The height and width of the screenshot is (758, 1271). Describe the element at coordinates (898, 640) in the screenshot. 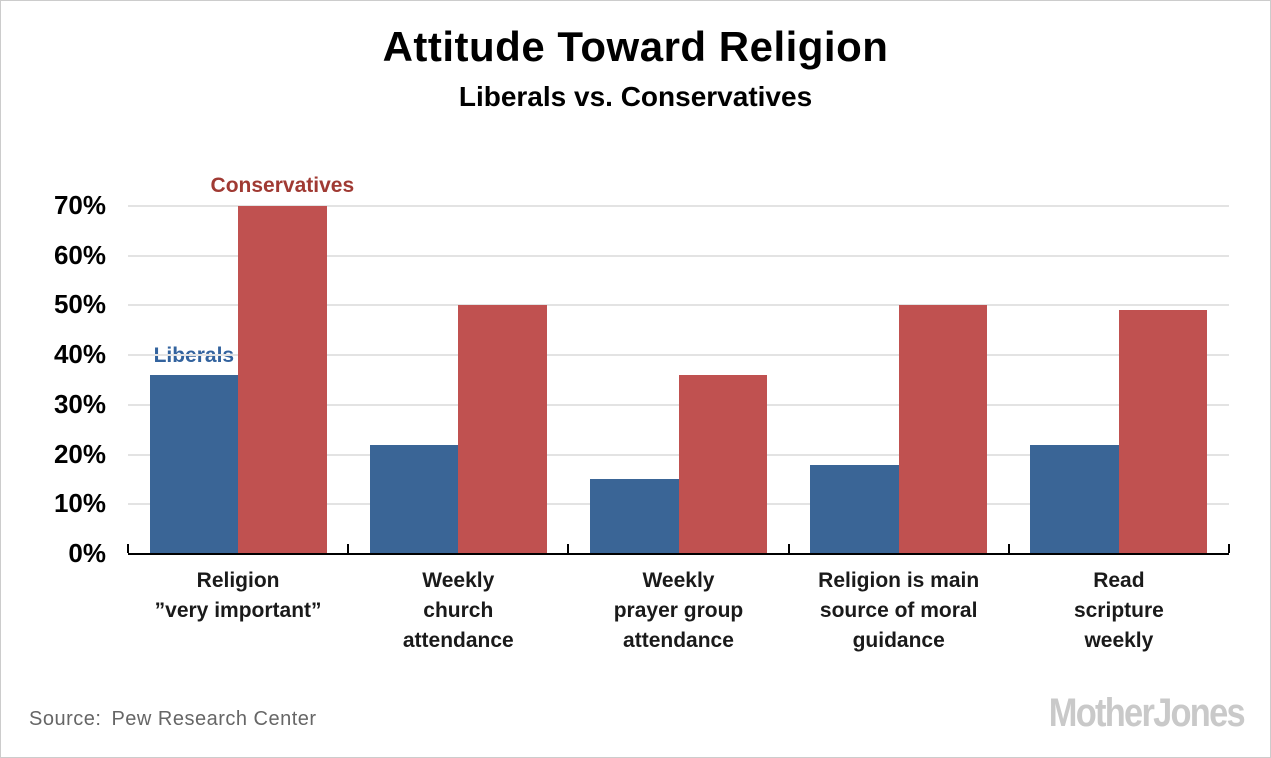

I see `category-label-line: guidance` at that location.